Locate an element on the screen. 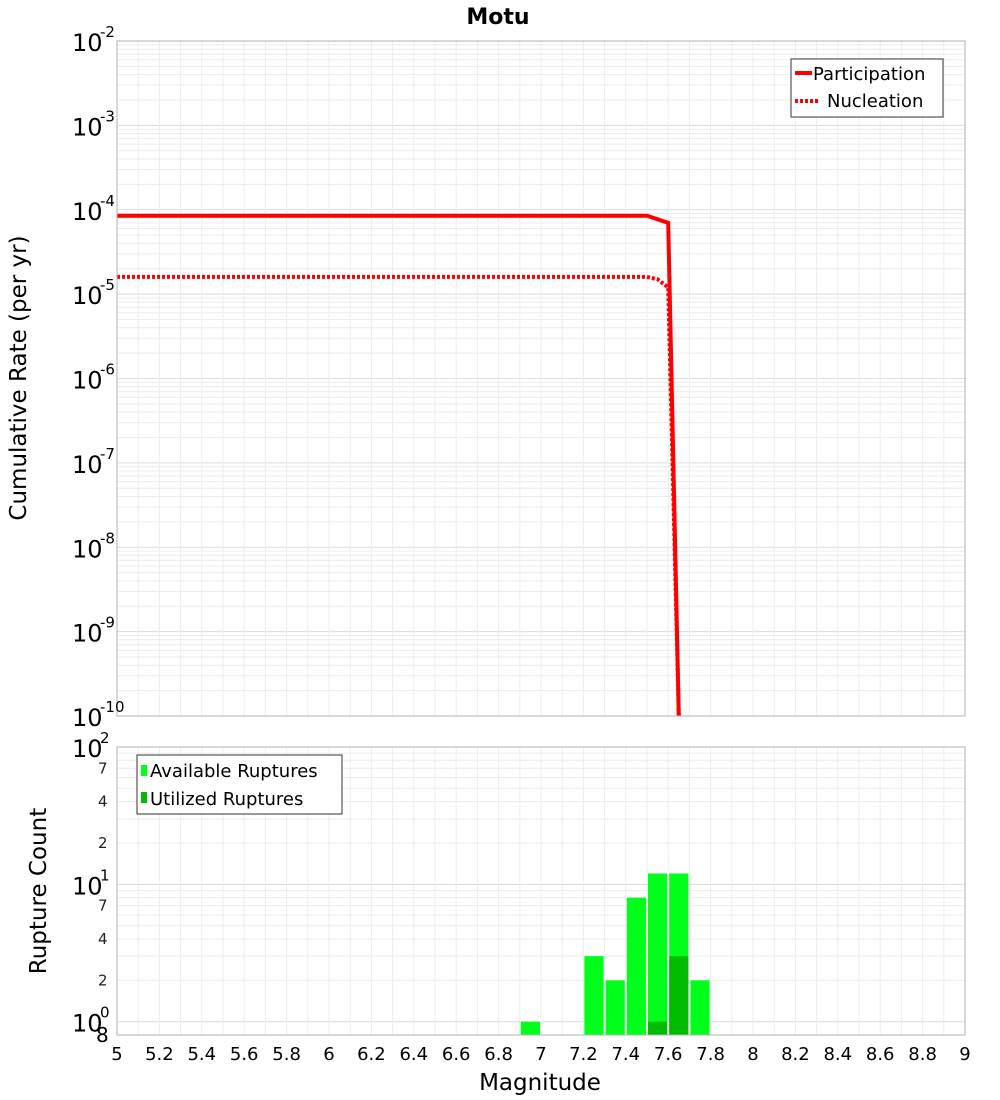 Image resolution: width=1000 pixels, height=1100 pixels. y-tick-exponent: -6 is located at coordinates (107, 370).